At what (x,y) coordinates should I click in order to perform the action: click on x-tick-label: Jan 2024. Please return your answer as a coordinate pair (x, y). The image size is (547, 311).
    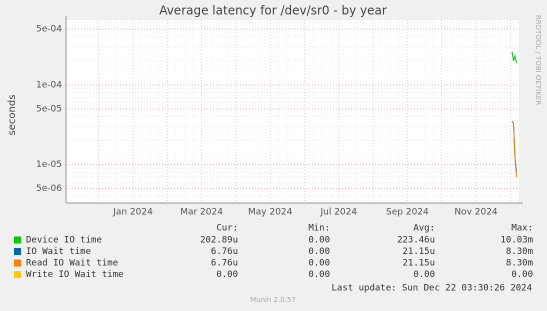
    Looking at the image, I should click on (132, 213).